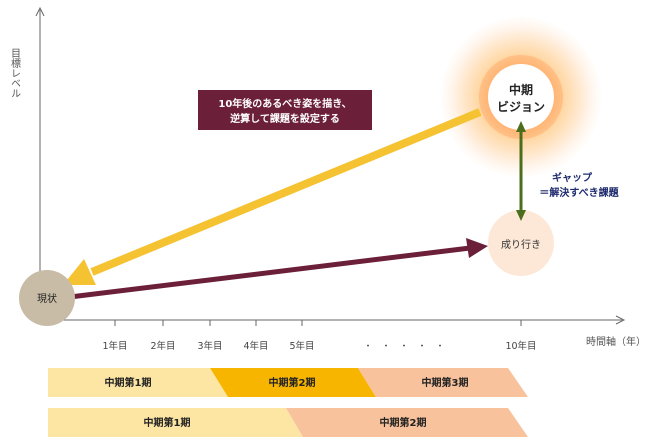 This screenshot has height=446, width=660. I want to click on tick-label-1: 1年目, so click(114, 346).